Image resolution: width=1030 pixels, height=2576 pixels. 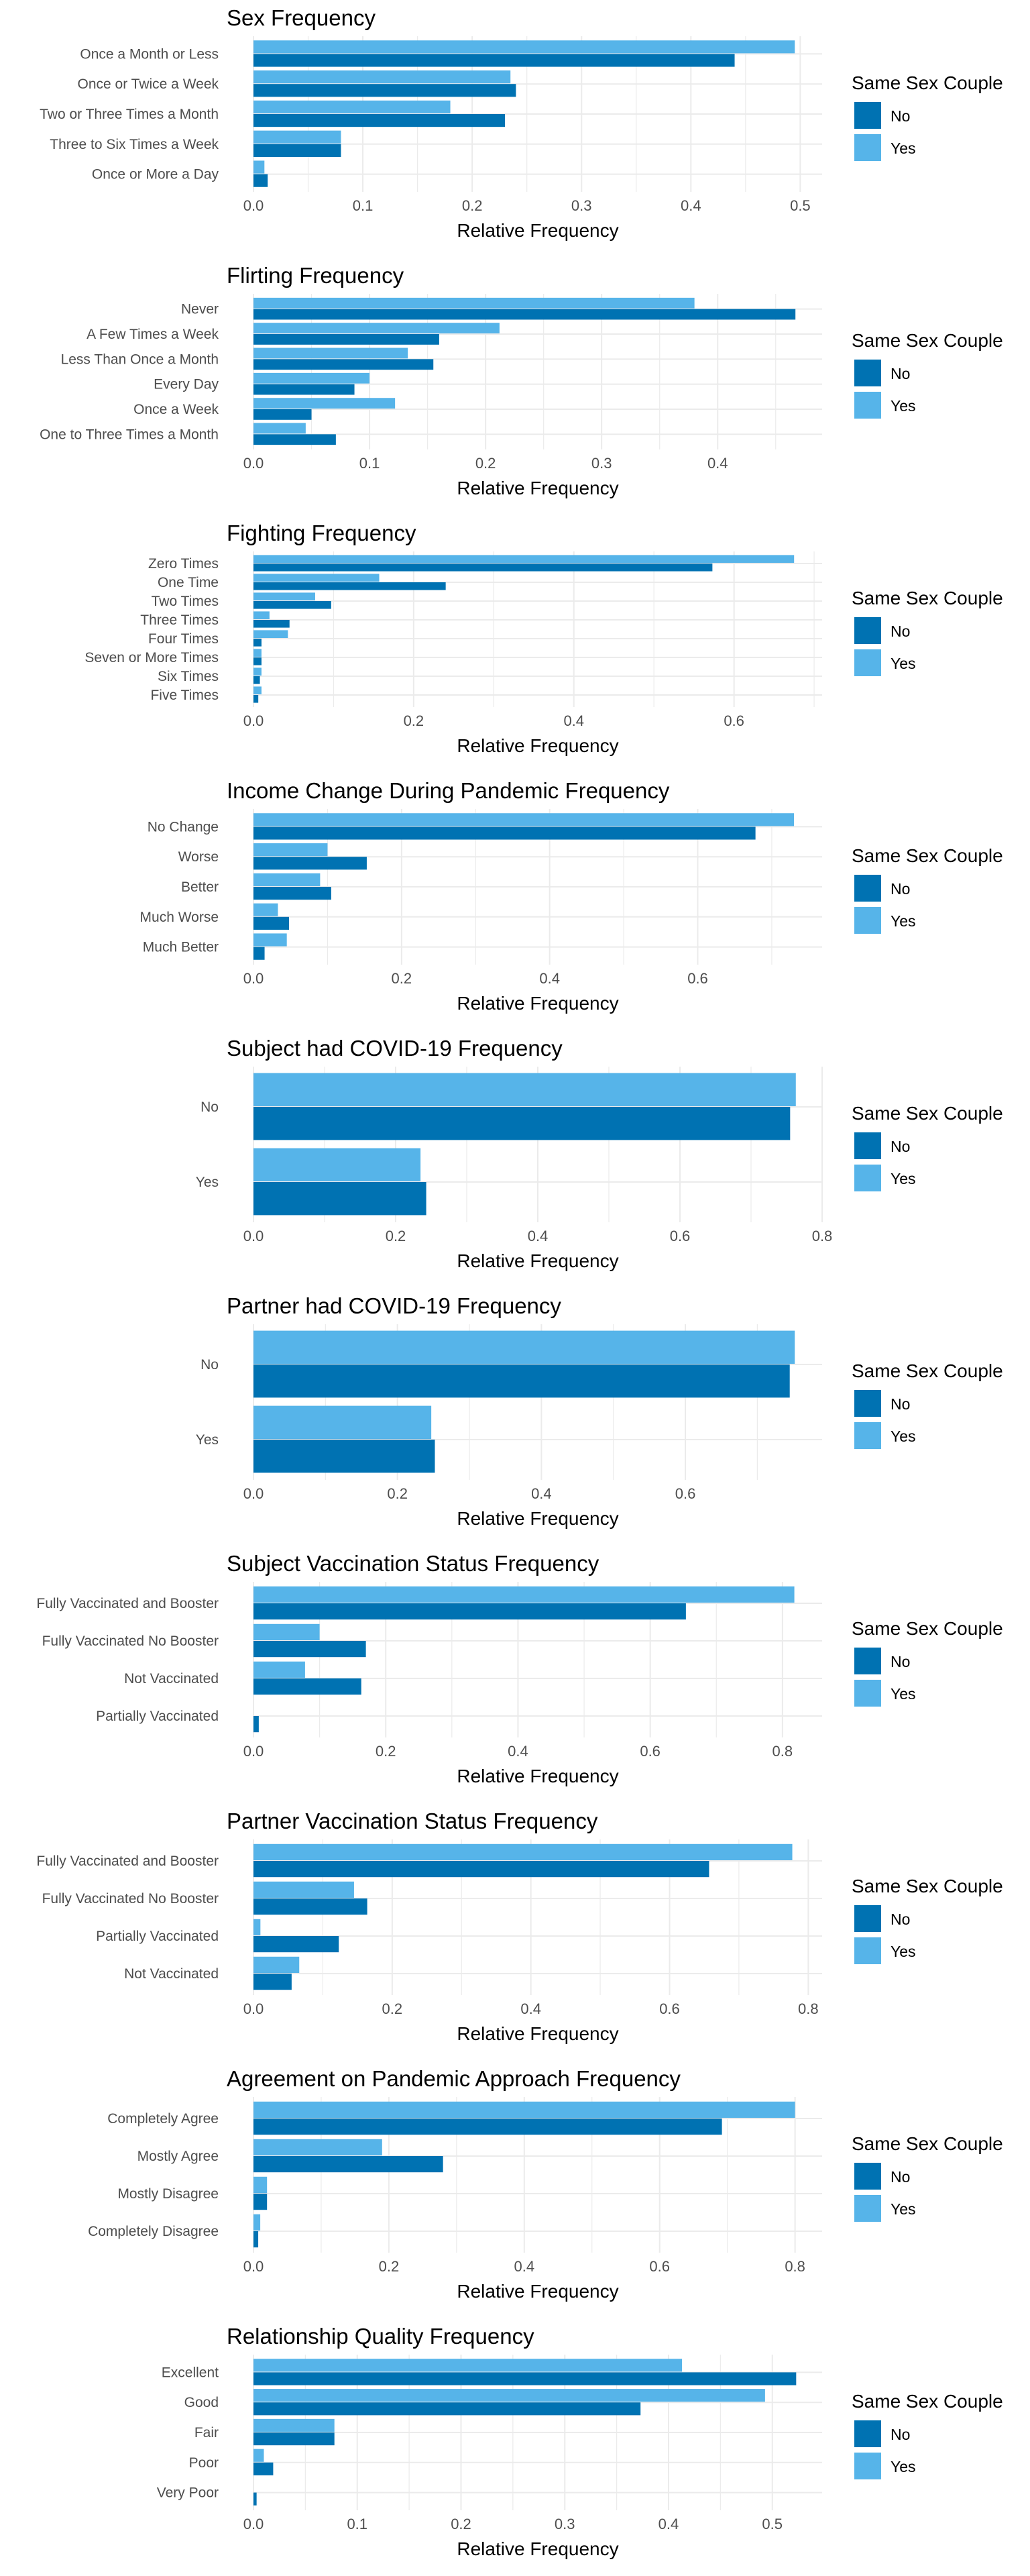 I want to click on category-label: Much Better, so click(x=181, y=947).